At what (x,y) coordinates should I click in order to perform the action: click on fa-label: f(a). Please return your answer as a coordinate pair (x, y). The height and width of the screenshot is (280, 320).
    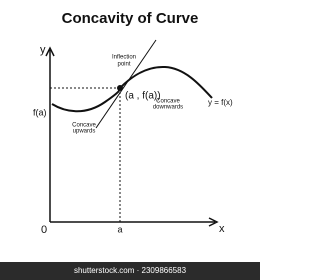
    Looking at the image, I should click on (40, 112).